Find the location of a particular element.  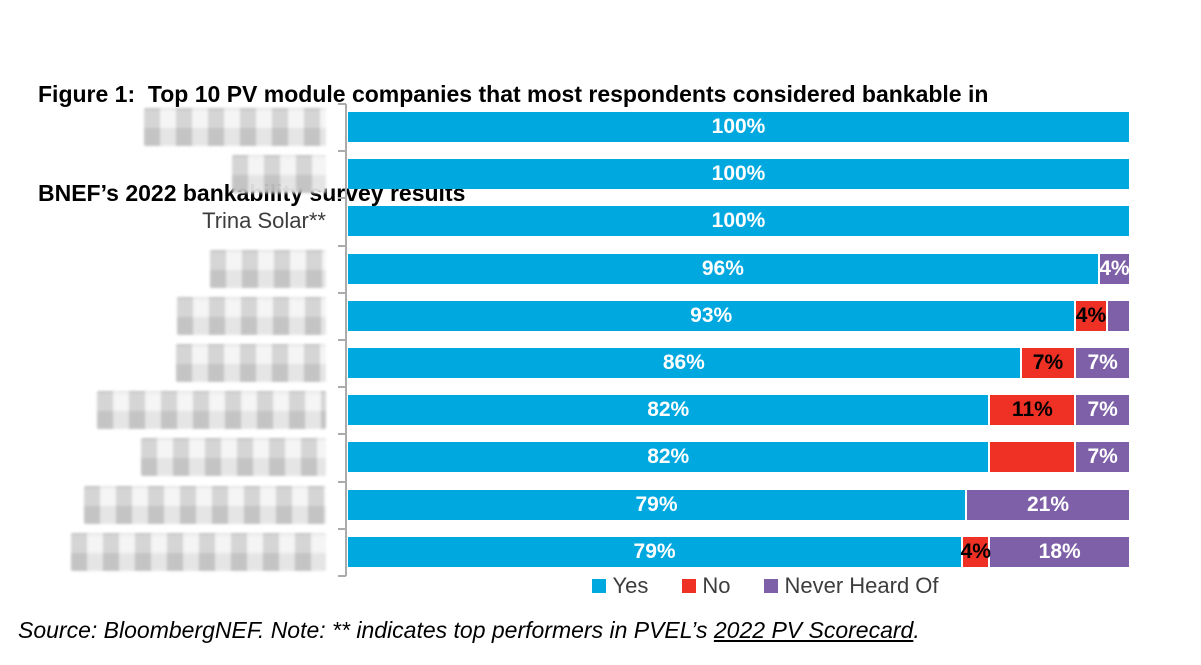

legend-item-no: No is located at coordinates (706, 586).